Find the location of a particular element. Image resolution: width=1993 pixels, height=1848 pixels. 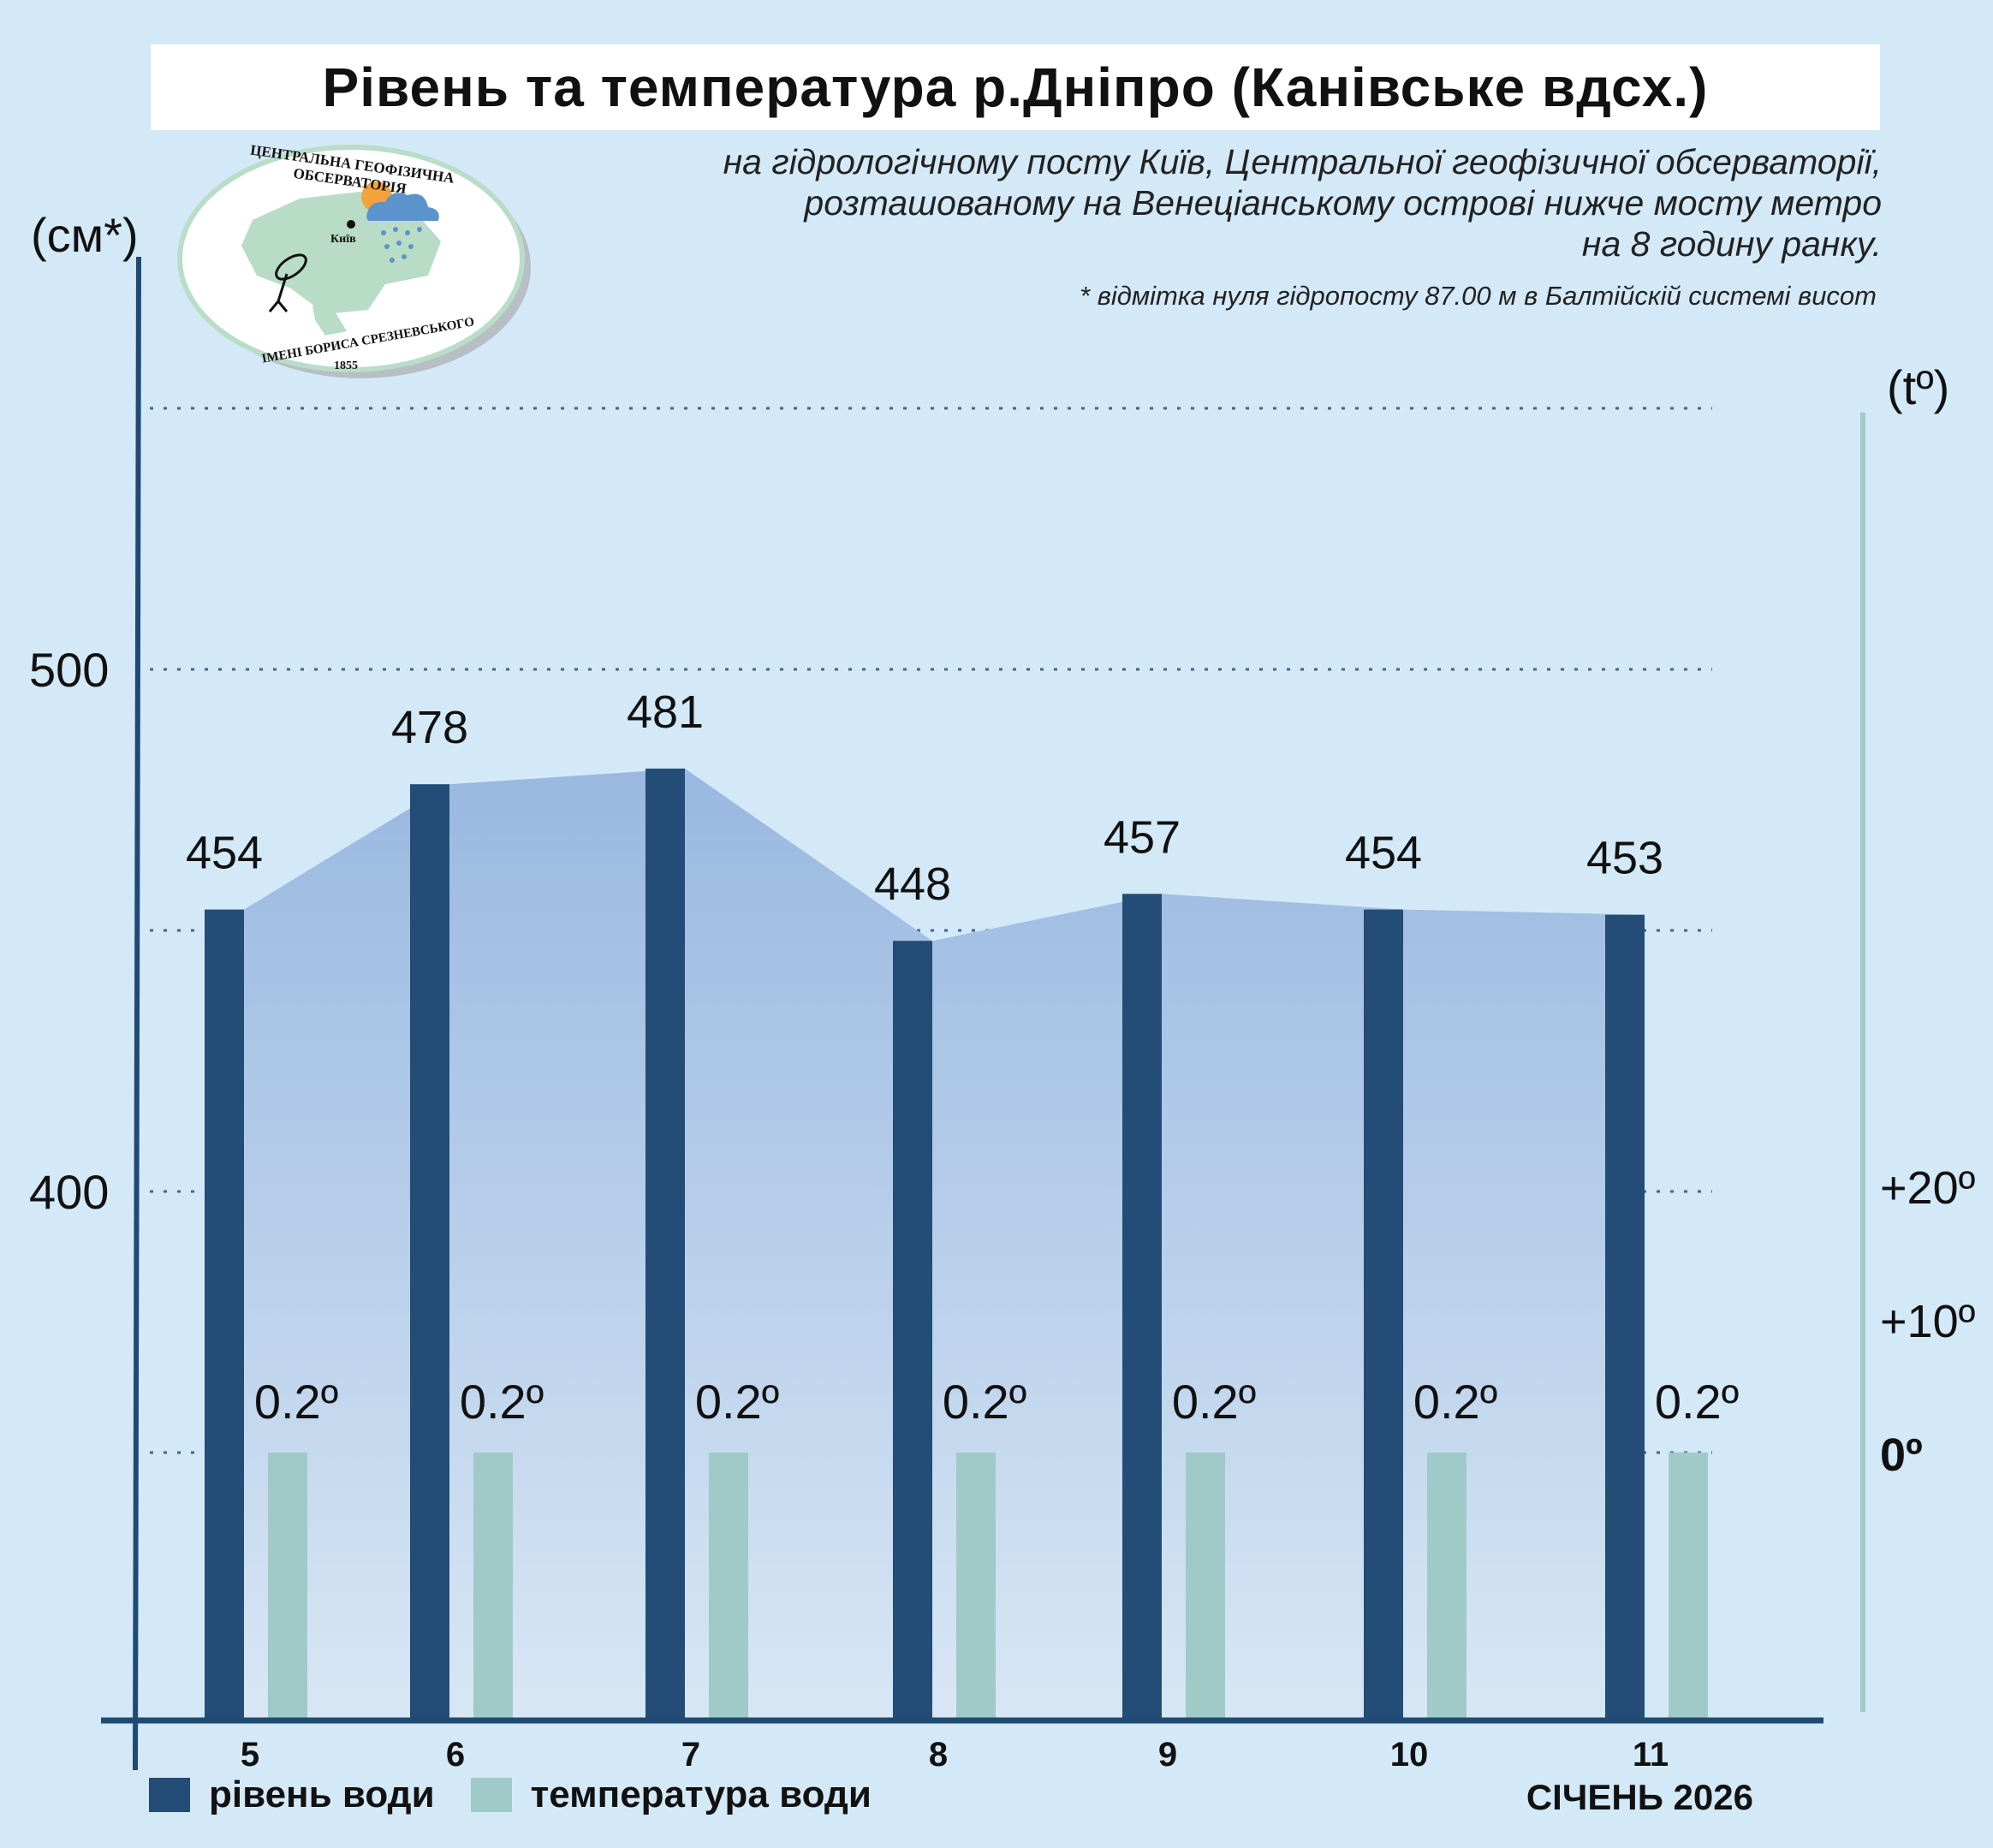

level-value-label: 481 is located at coordinates (665, 712).